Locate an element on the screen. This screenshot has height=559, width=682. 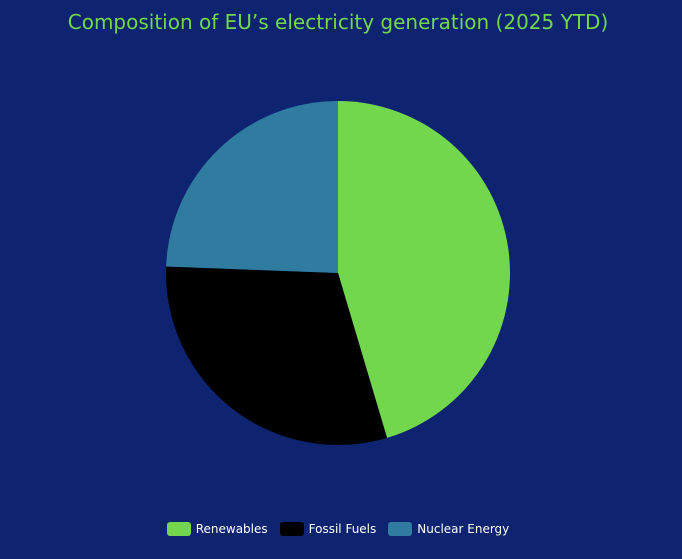
legend: Renewables Fossil Fuels Nuclear Energy is located at coordinates (338, 529).